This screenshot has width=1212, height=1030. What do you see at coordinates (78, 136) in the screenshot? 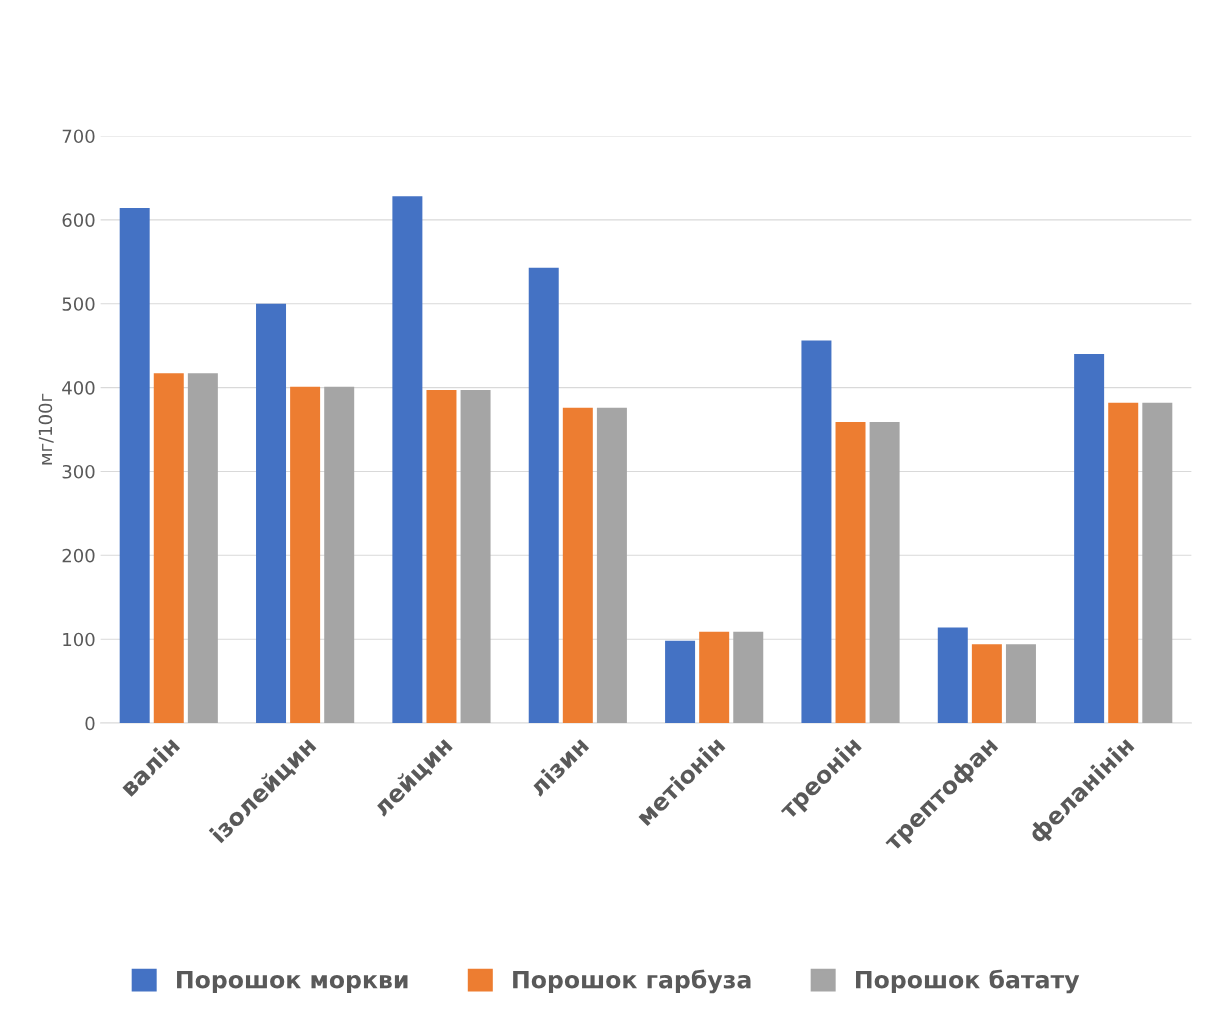
I see `y-tick-label: 700` at bounding box center [78, 136].